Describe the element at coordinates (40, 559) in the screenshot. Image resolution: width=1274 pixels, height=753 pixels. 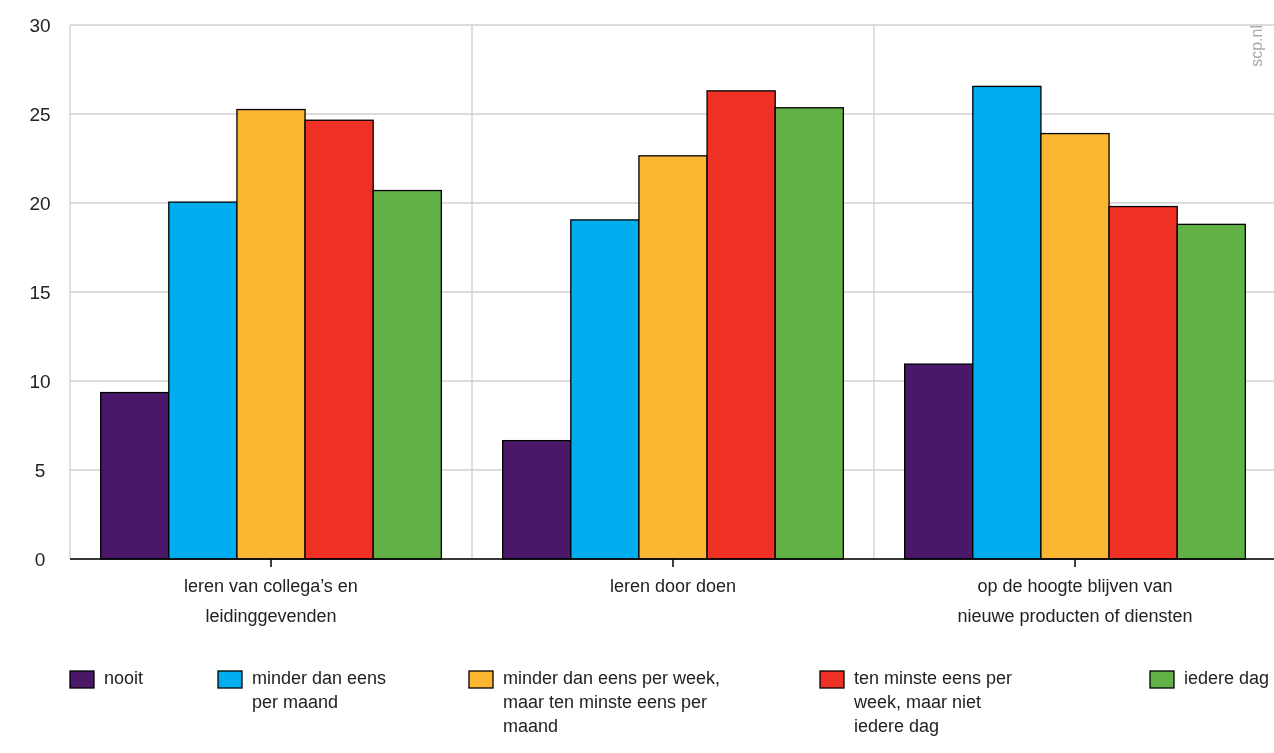
I see `y-tick-label: 0` at that location.